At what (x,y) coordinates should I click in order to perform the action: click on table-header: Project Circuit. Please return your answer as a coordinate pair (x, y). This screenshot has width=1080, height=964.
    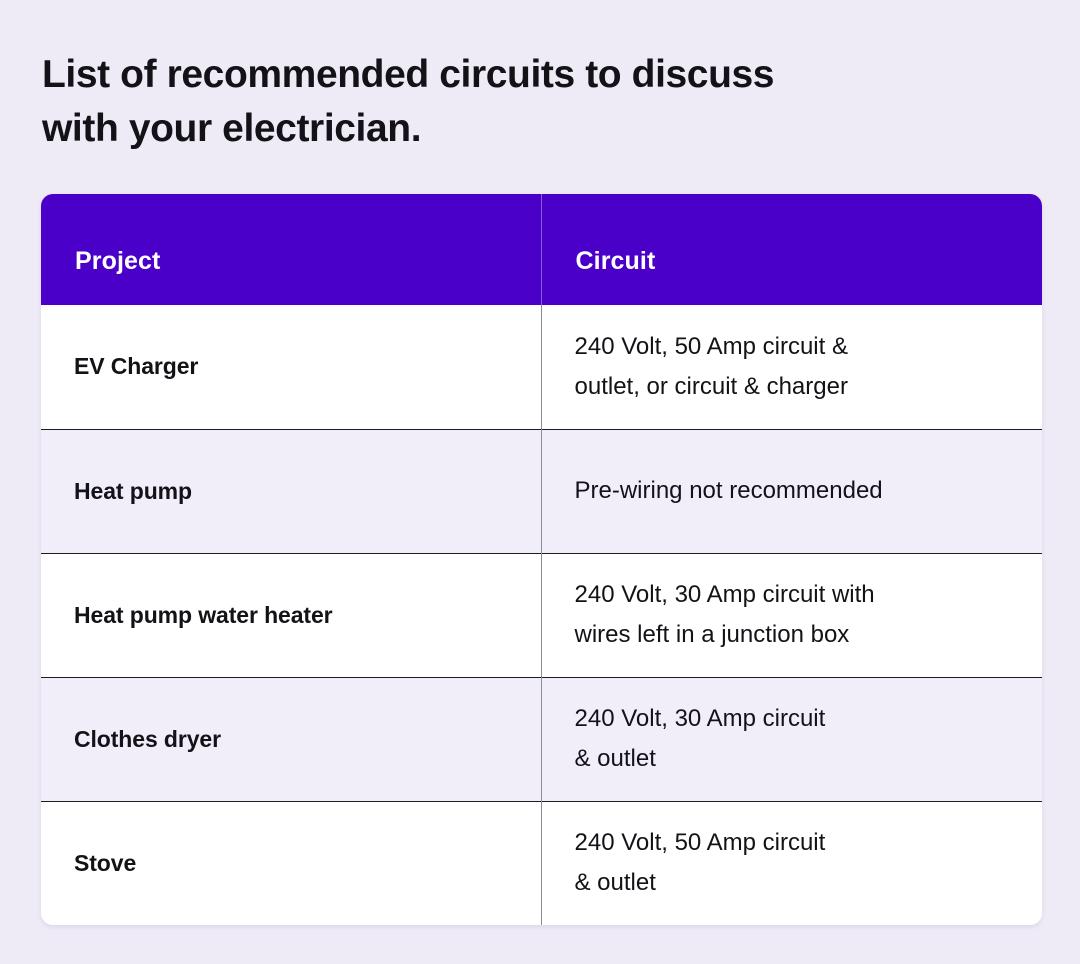
    Looking at the image, I should click on (541, 249).